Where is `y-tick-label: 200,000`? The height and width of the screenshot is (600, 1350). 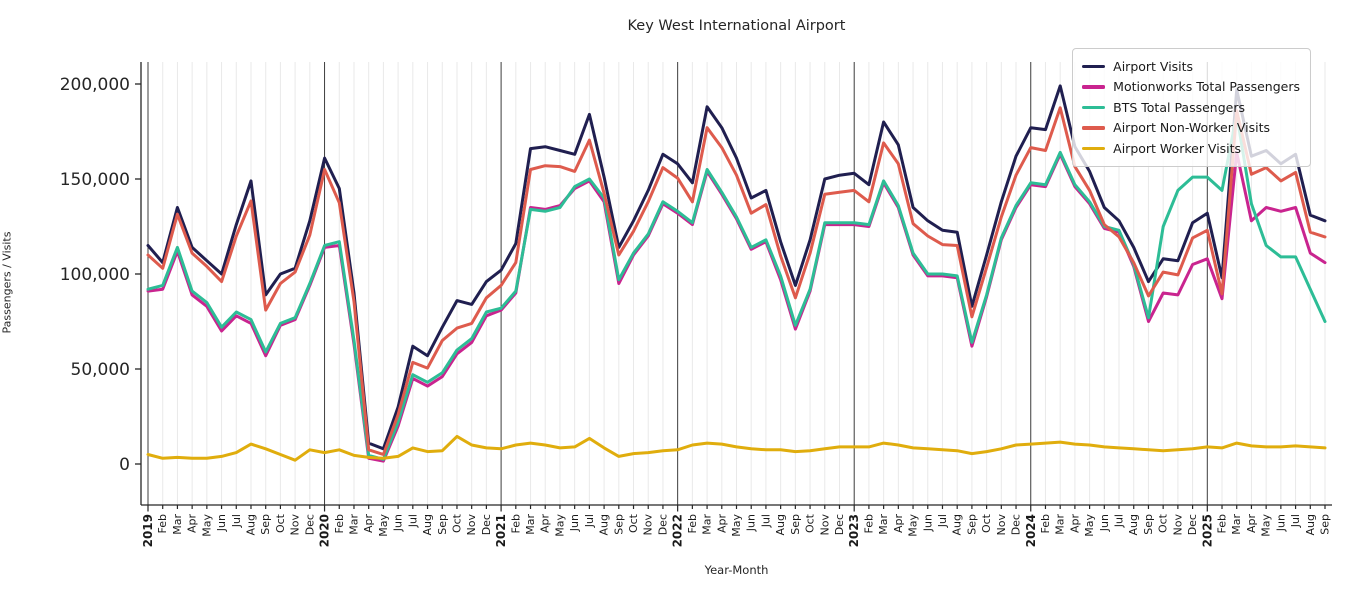
y-tick-label: 200,000 is located at coordinates (95, 85).